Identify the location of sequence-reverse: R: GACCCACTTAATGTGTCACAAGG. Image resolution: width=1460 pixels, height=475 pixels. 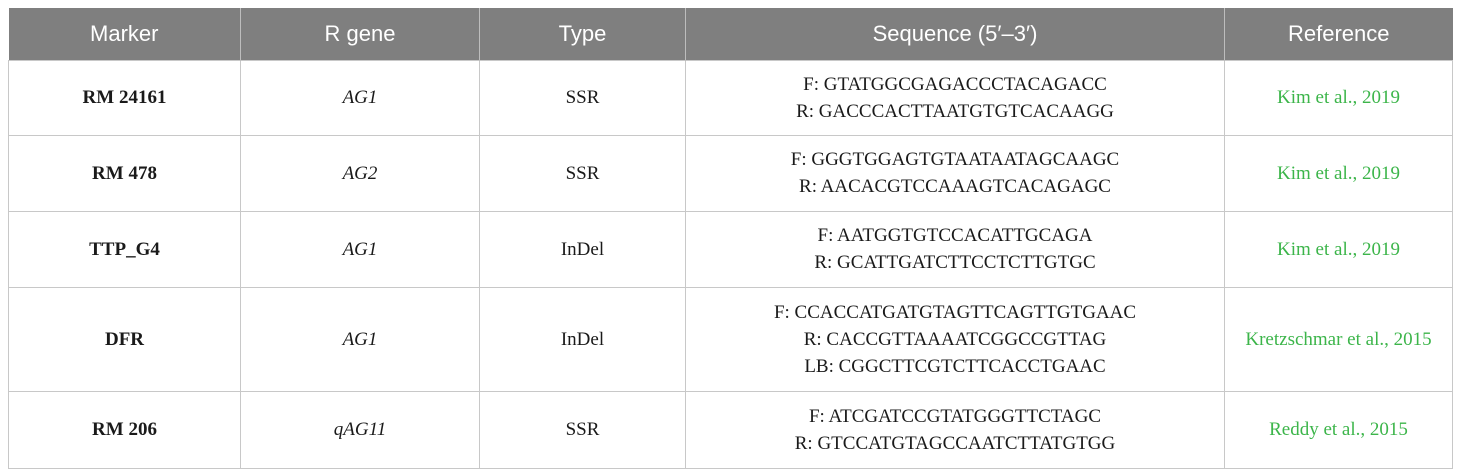
(955, 111).